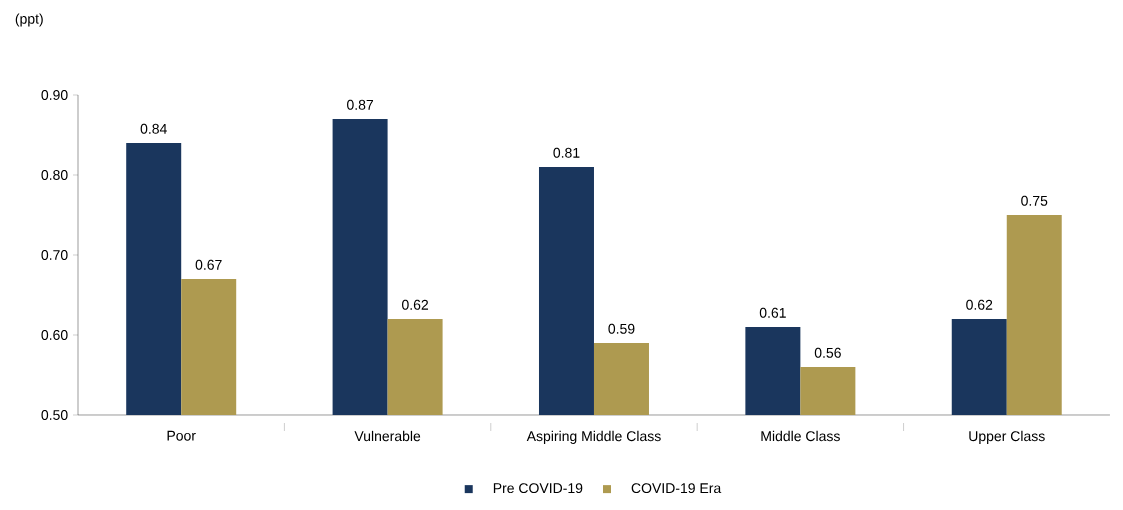  What do you see at coordinates (54, 415) in the screenshot?
I see `y-tick-label: 0.50` at bounding box center [54, 415].